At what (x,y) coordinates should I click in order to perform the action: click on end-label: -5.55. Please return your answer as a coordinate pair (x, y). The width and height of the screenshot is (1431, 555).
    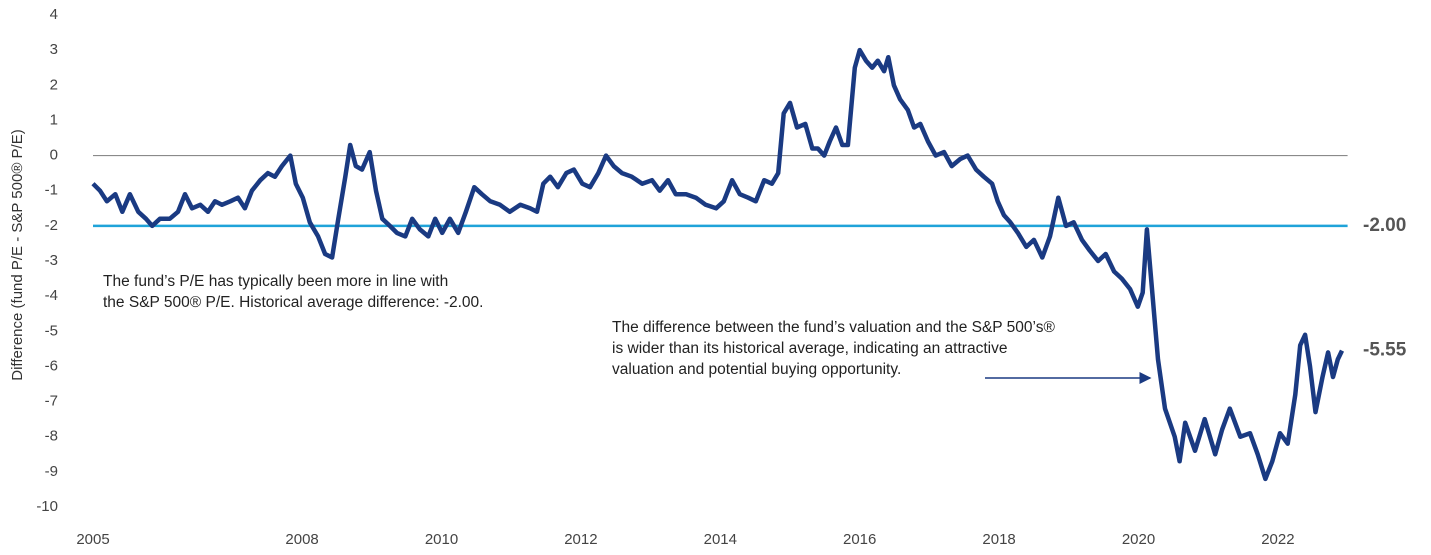
    Looking at the image, I should click on (1385, 350).